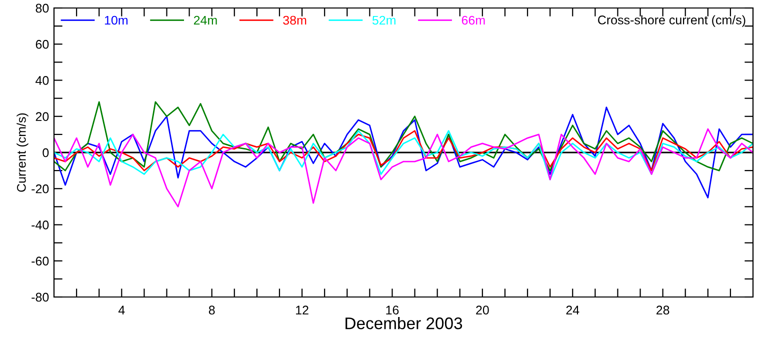 Image resolution: width=762 pixels, height=342 pixels. What do you see at coordinates (42, 44) in the screenshot?
I see `y-tick-label: 60` at bounding box center [42, 44].